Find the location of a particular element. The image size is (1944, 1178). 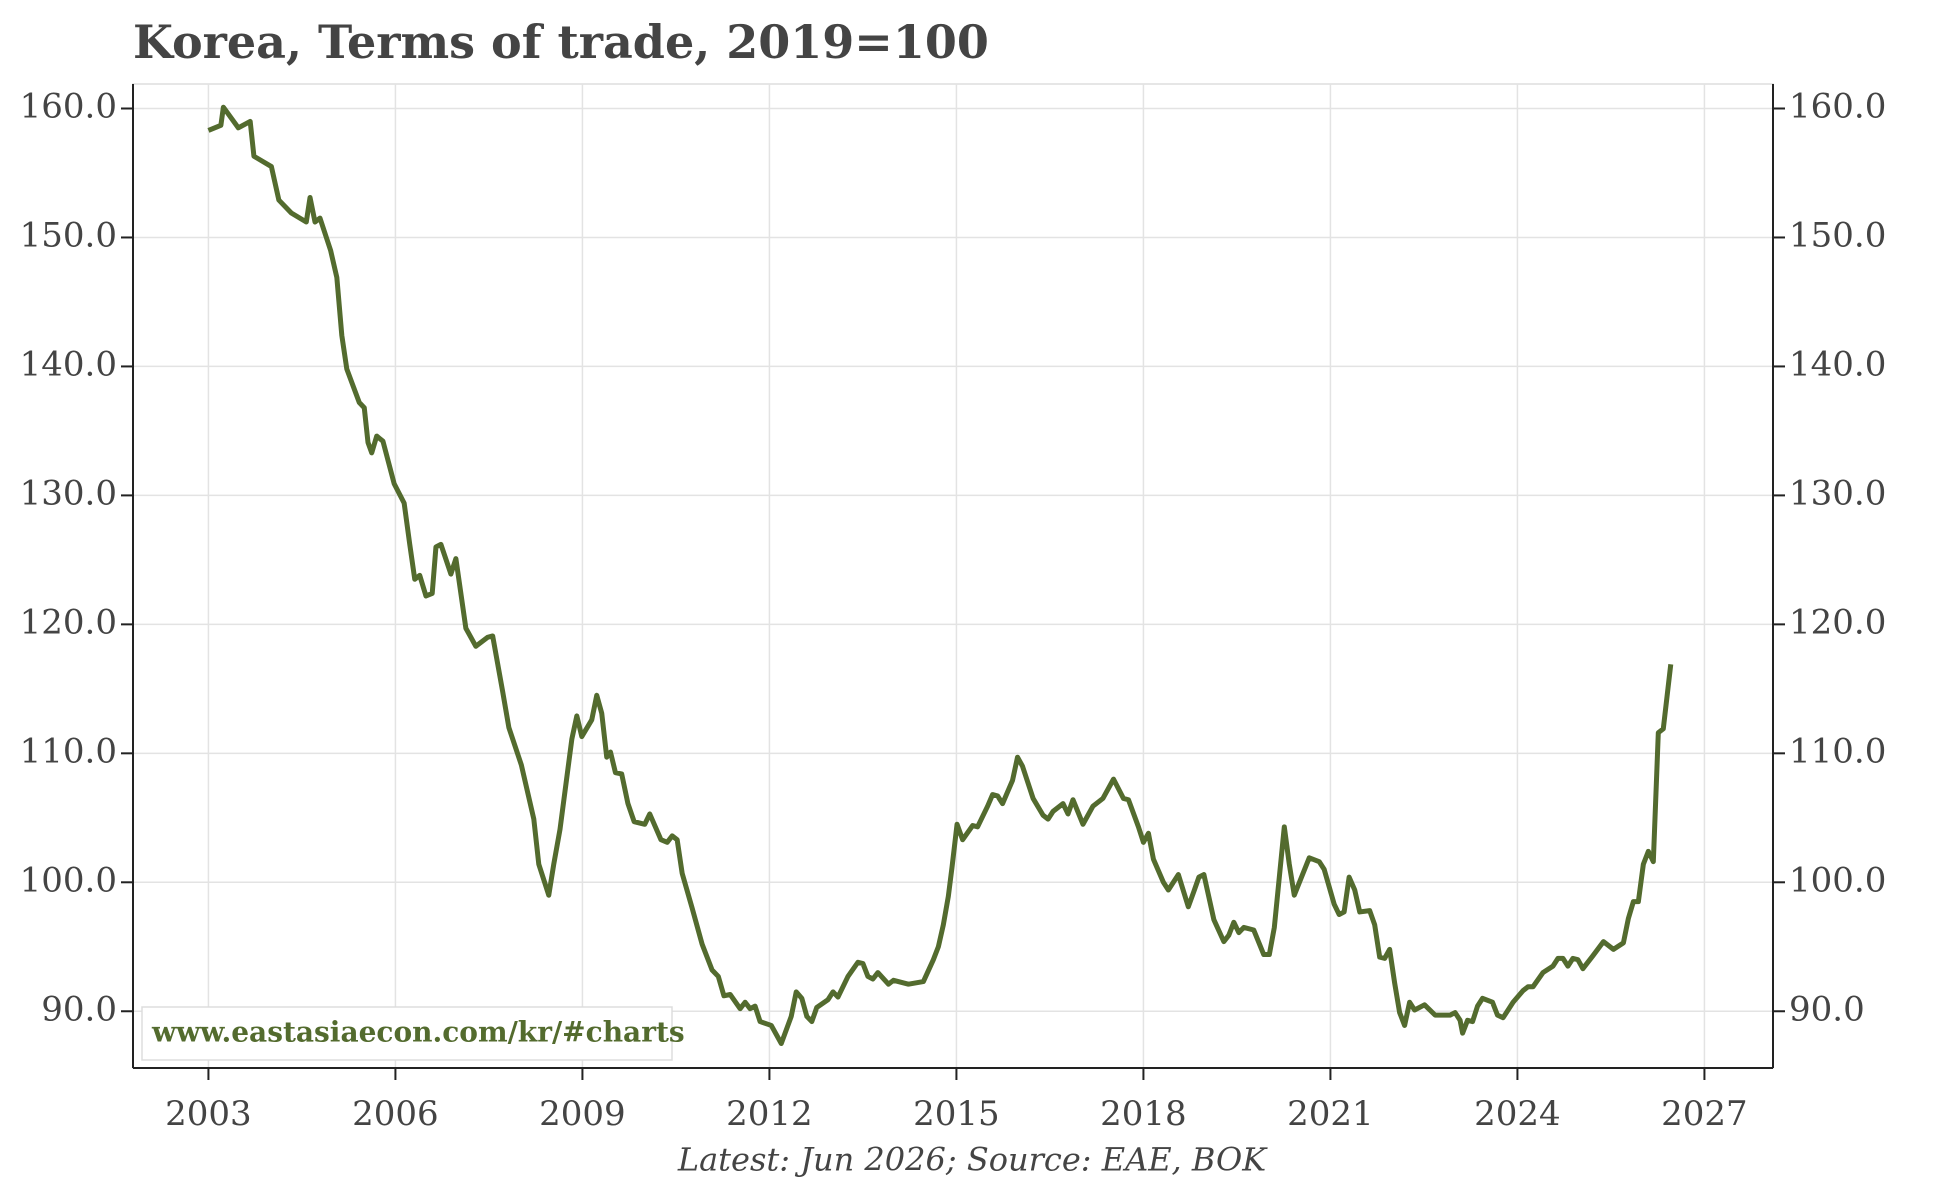

y-tick-label: 120.0 is located at coordinates (68, 622).